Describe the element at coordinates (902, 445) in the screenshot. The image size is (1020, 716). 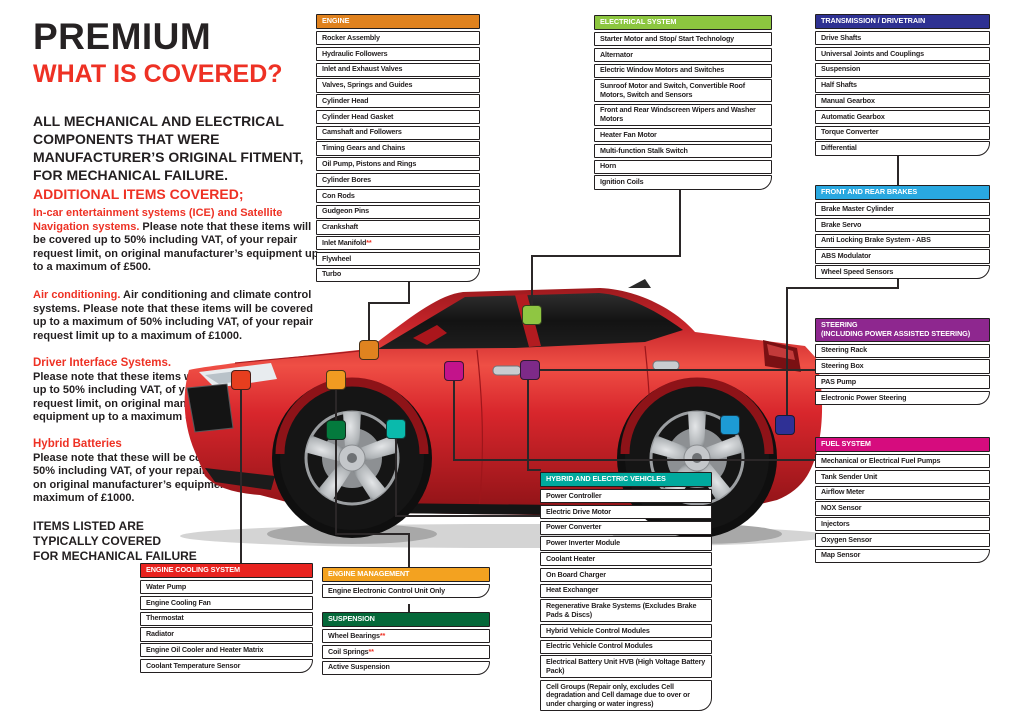
I see `box-header-fuel-system: FUEL SYSTEM` at that location.